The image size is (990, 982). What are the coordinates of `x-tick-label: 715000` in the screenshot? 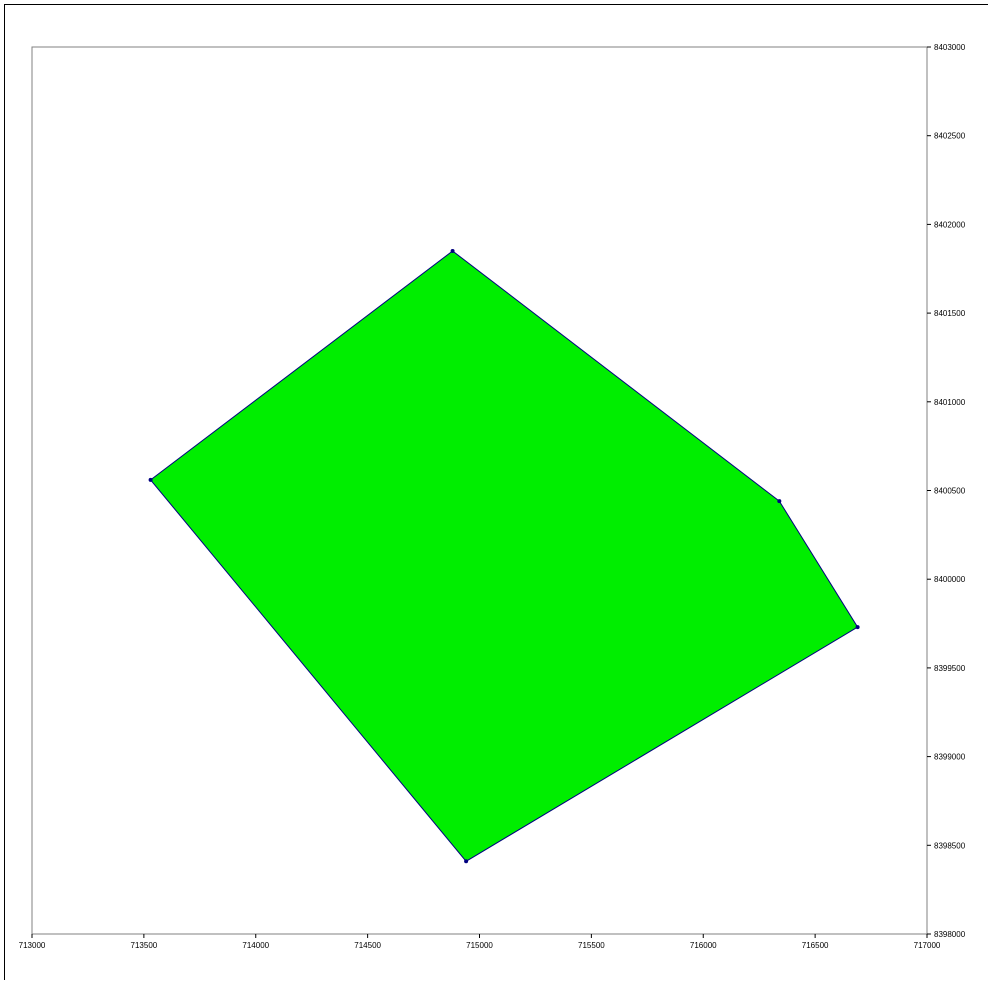 It's located at (479, 945).